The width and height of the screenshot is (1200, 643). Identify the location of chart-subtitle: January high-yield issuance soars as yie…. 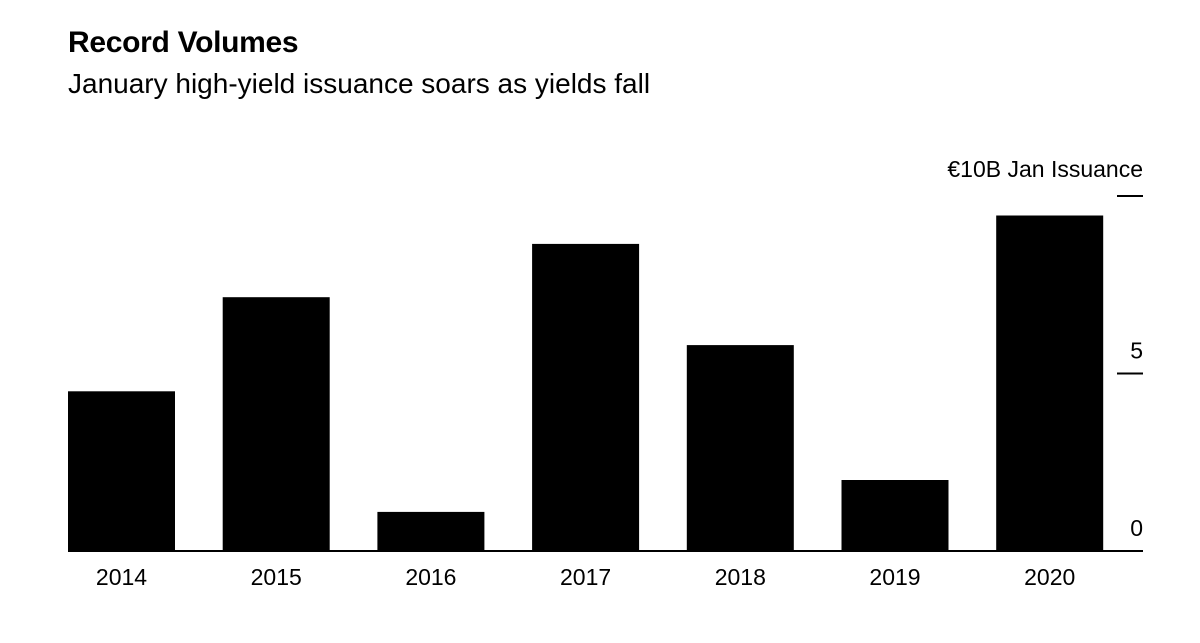
(359, 83).